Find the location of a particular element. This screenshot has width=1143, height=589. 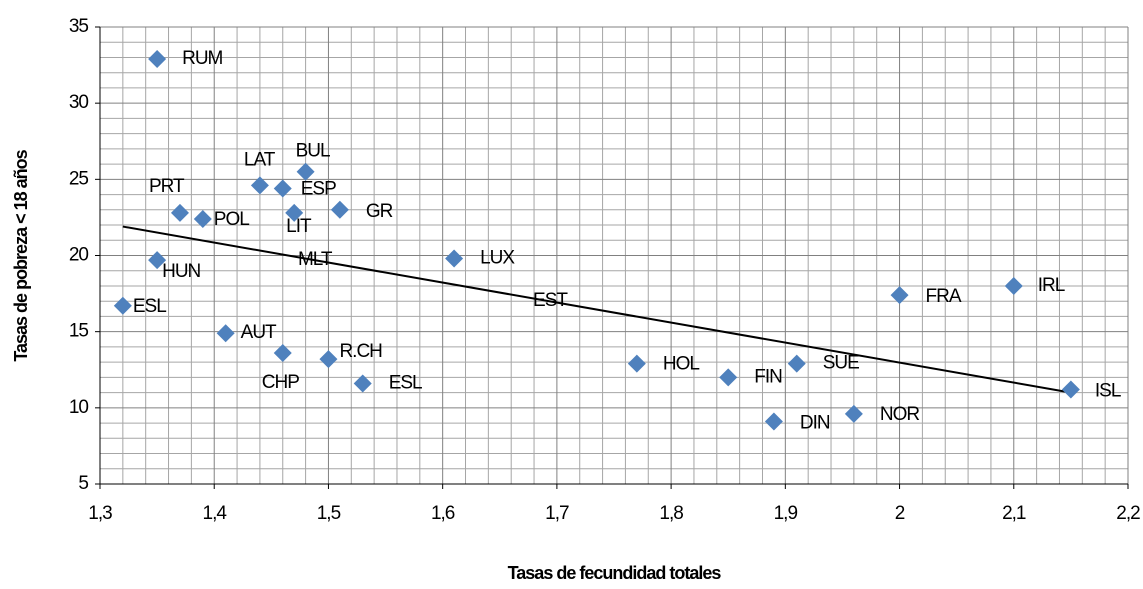

point-label: GR is located at coordinates (379, 211).